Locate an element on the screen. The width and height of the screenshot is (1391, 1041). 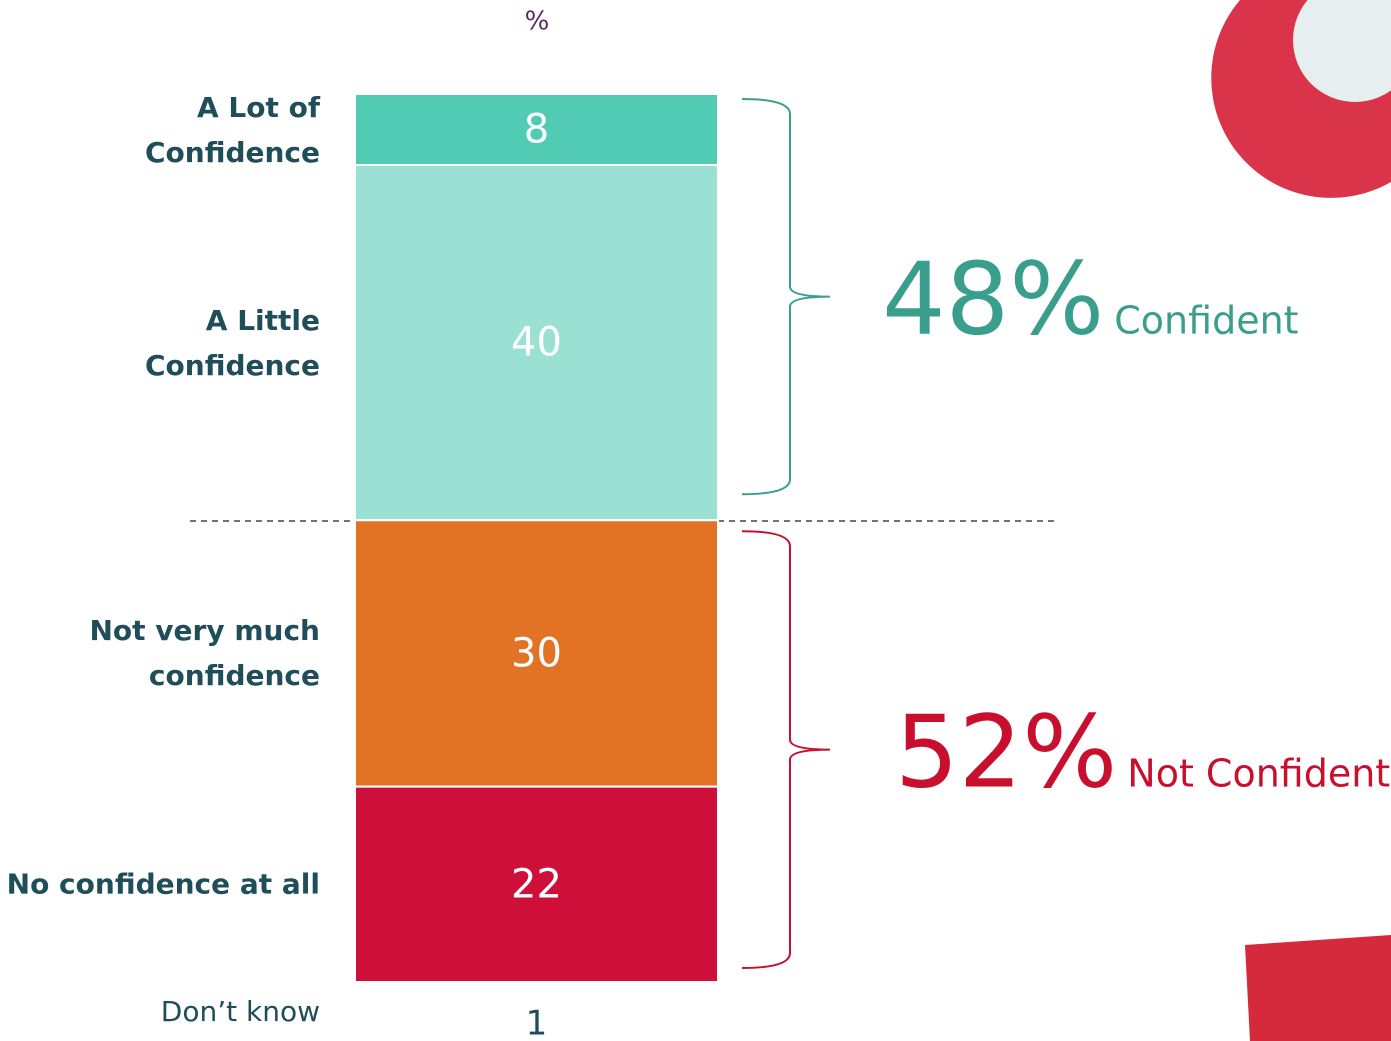
group-value: 48% is located at coordinates (993, 299).